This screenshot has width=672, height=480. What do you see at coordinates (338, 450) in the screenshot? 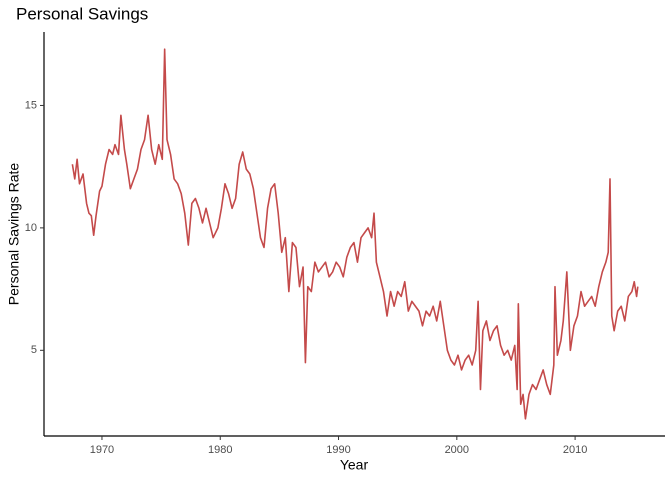
I see `x-tick-label: 1990` at bounding box center [338, 450].